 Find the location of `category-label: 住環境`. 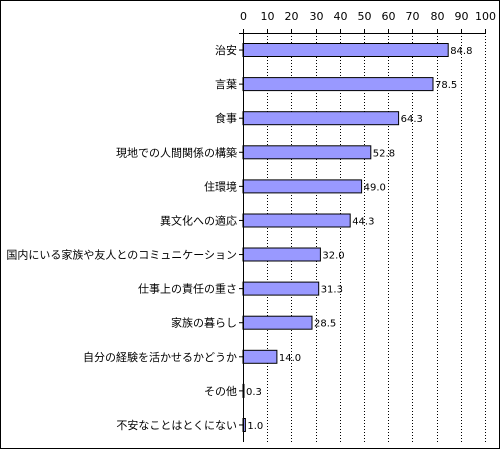

category-label: 住環境 is located at coordinates (220, 186).